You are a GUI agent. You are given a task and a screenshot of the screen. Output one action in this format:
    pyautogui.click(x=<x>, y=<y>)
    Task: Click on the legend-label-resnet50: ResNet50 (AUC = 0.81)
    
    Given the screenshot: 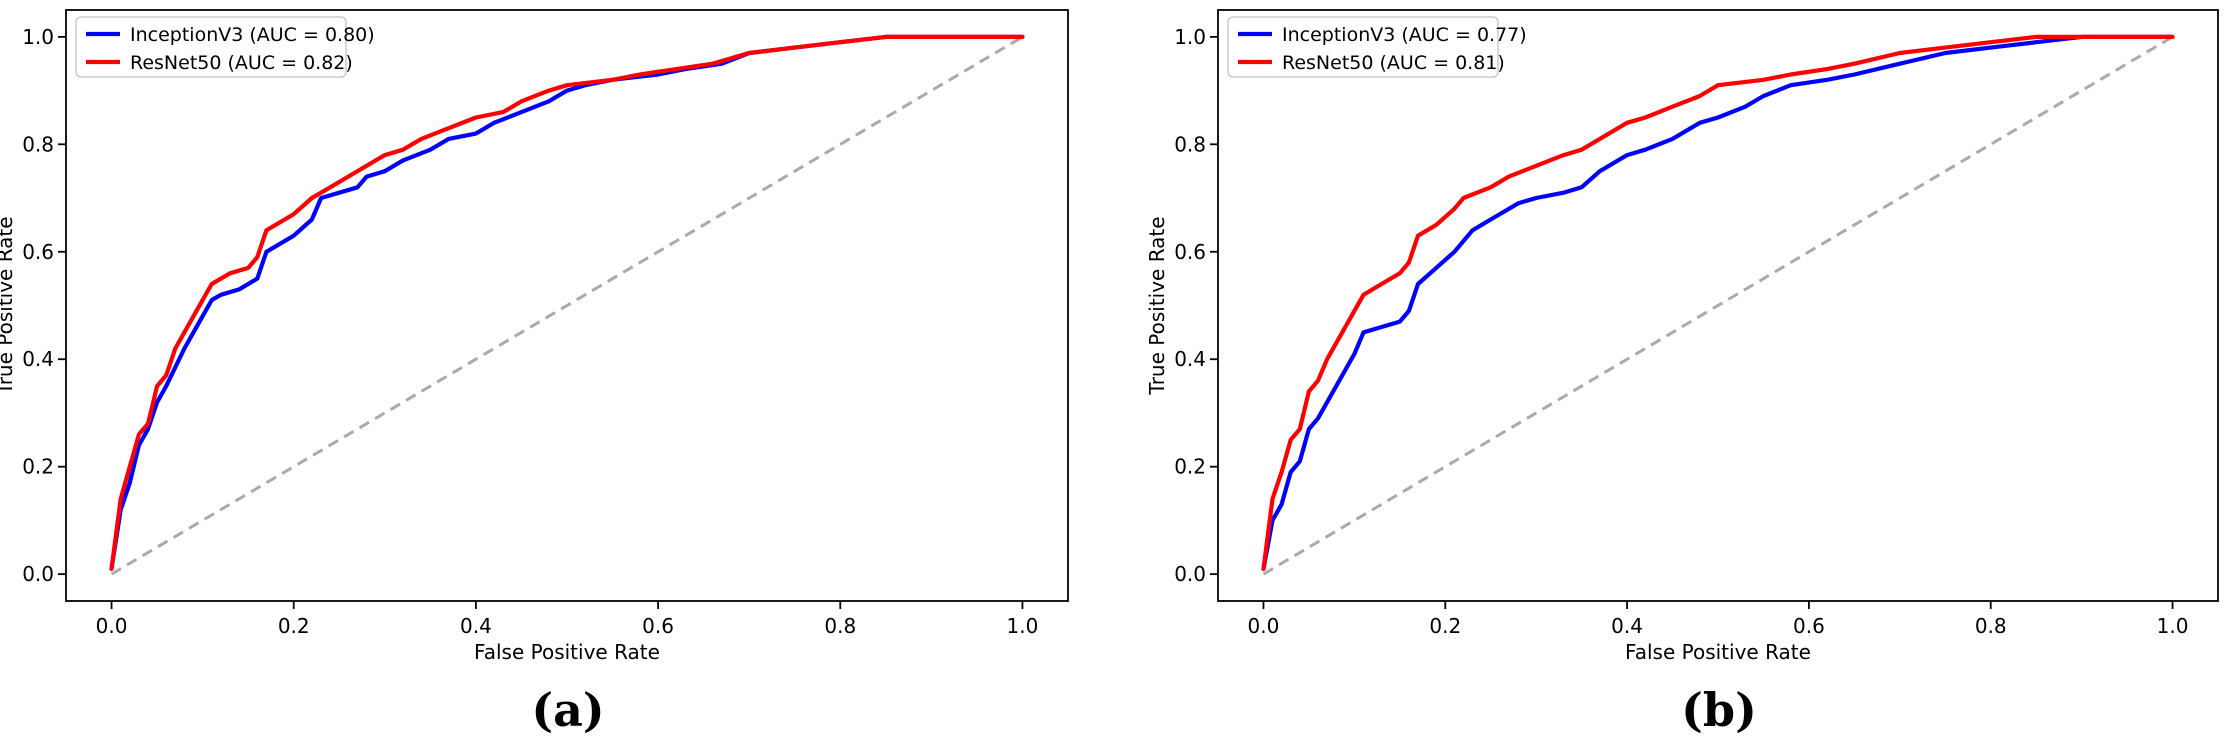 What is the action you would take?
    pyautogui.click(x=1393, y=63)
    